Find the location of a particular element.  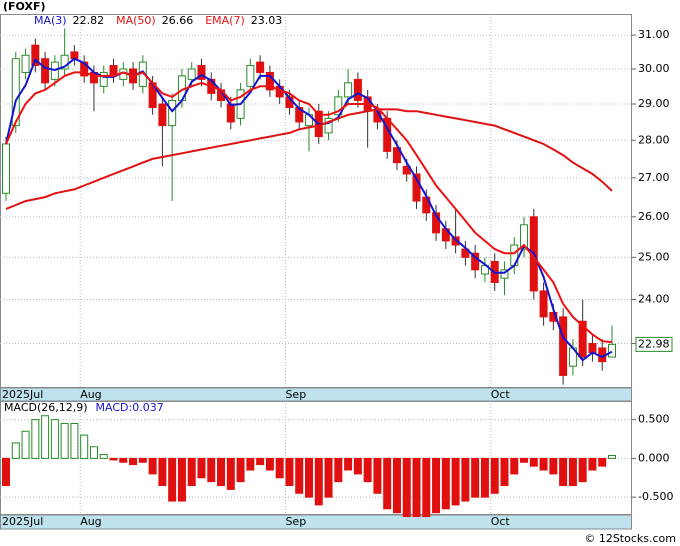

last-price-box is located at coordinates (654, 344).